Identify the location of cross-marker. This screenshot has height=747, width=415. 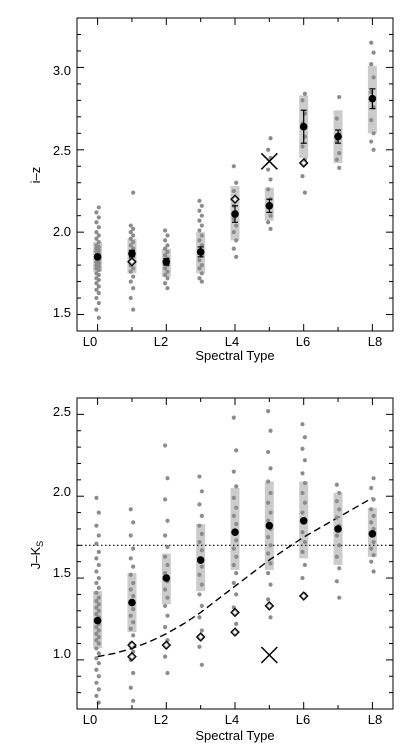
(269, 655).